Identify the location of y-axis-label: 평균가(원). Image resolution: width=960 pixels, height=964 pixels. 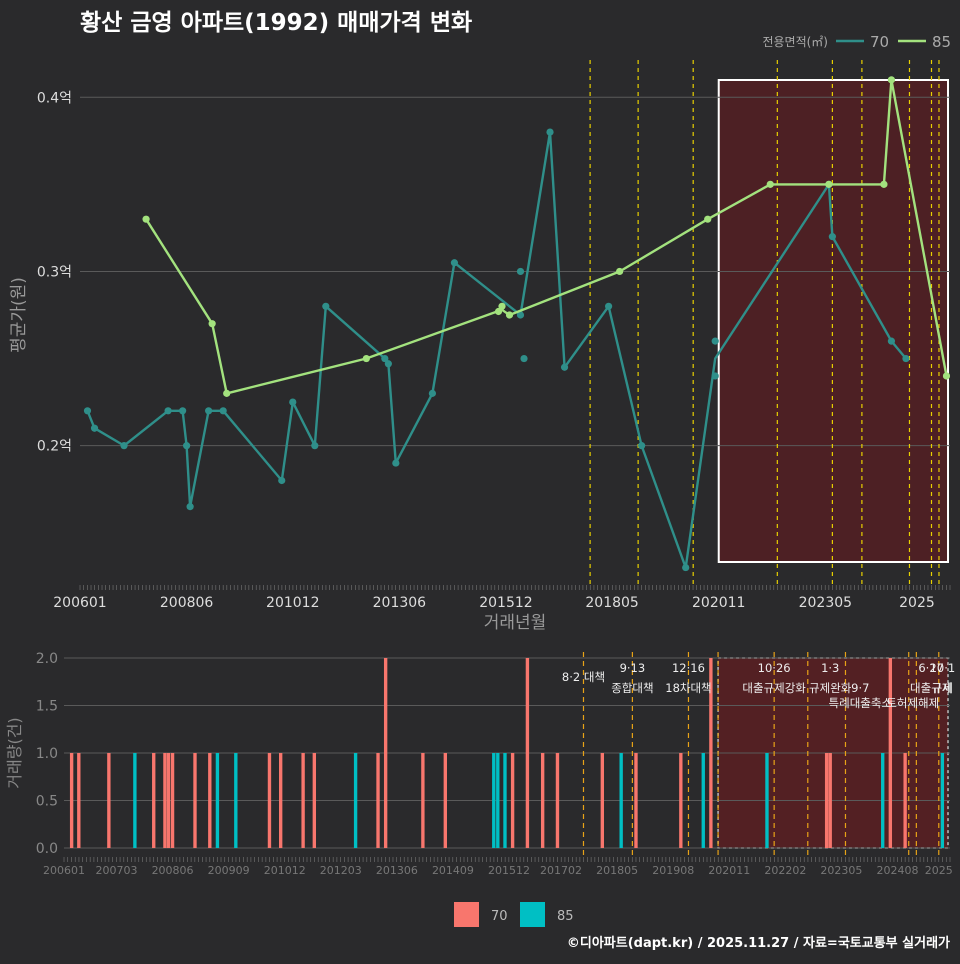
(19, 315).